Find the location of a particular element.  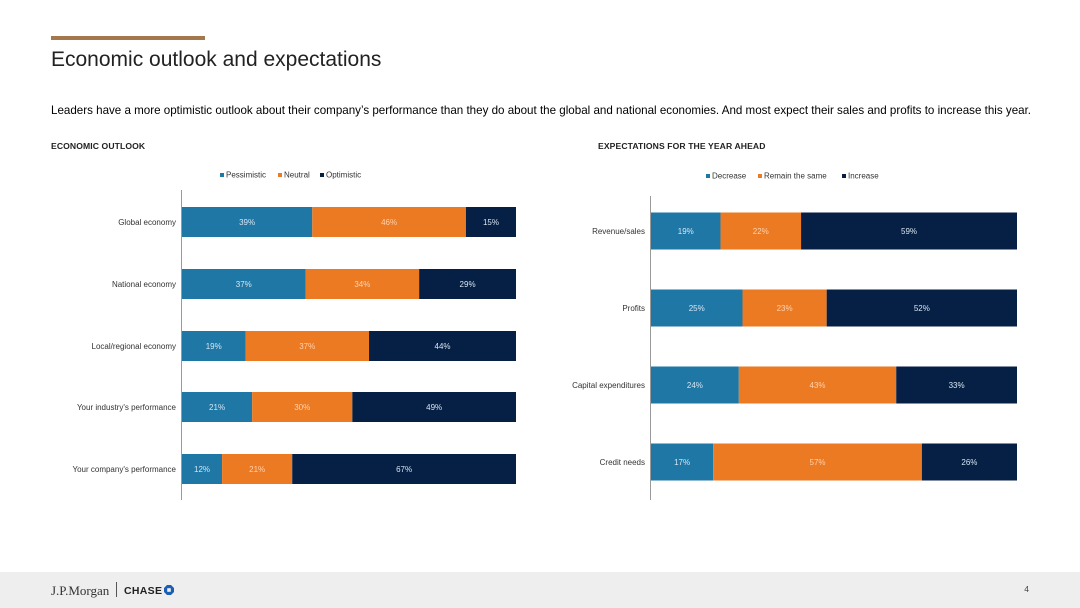

category-label-outlook-0: Global economy is located at coordinates (147, 222).